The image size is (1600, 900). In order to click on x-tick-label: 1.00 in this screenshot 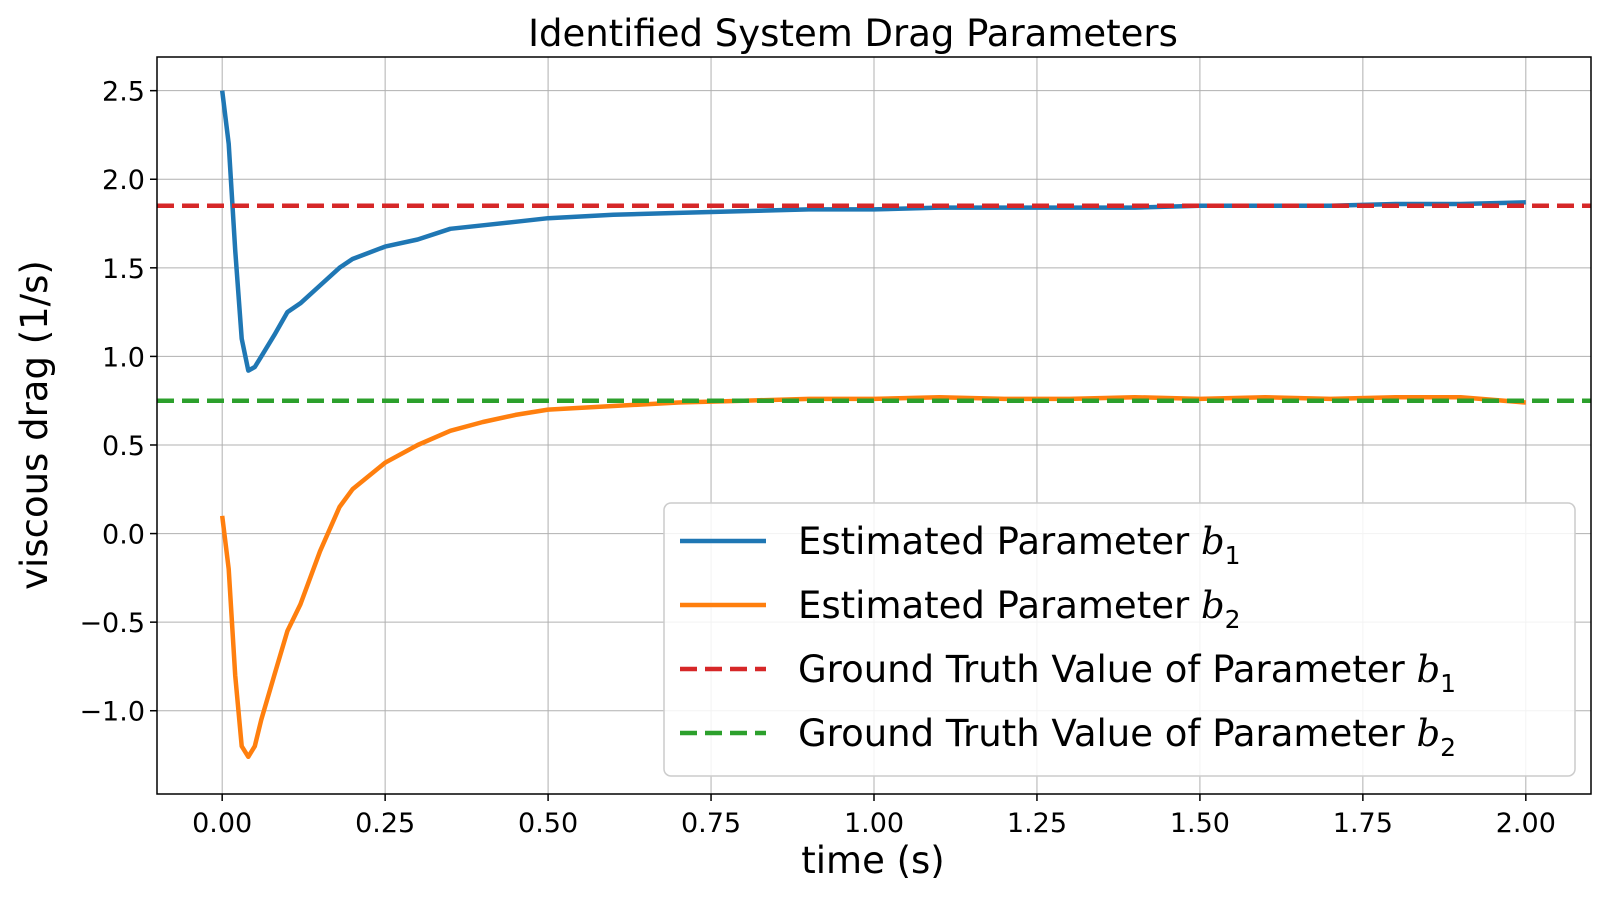, I will do `click(874, 823)`.